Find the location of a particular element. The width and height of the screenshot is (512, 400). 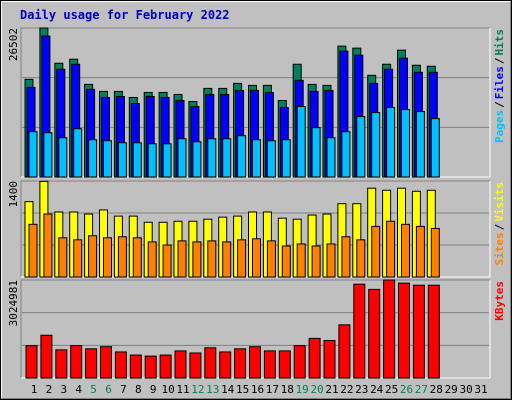

x-tick-label: 16 is located at coordinates (257, 389).